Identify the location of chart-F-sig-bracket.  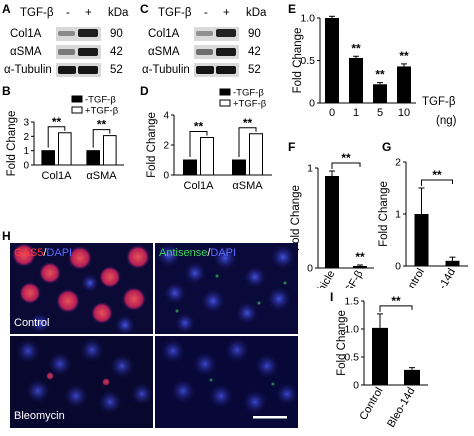
(346, 165).